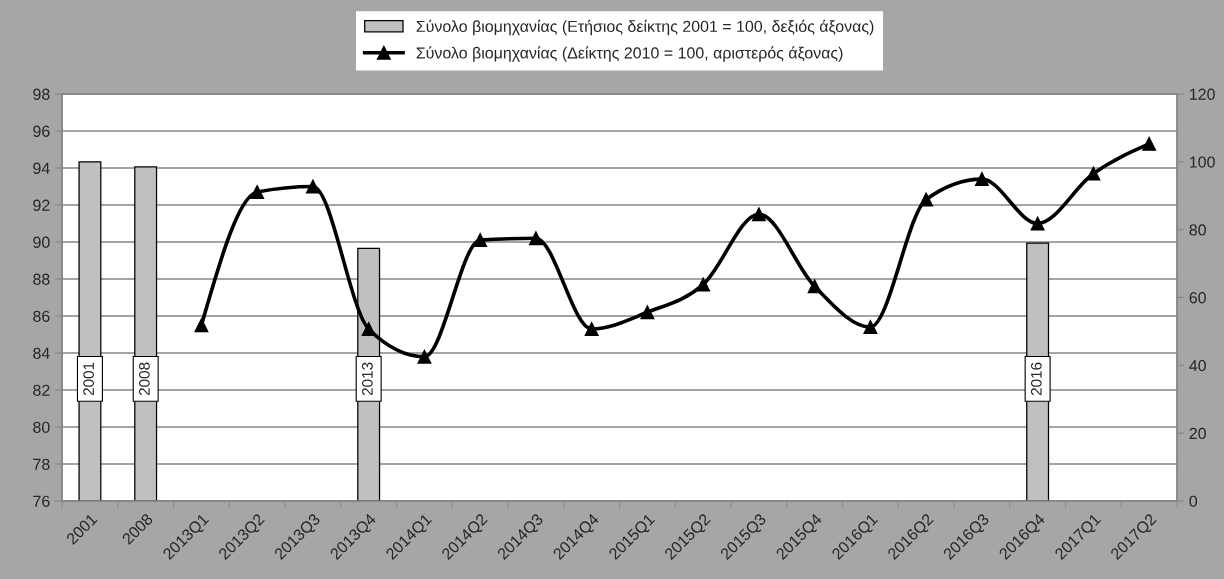 This screenshot has height=579, width=1224. What do you see at coordinates (1202, 94) in the screenshot?
I see `y2-tick-label: 120` at bounding box center [1202, 94].